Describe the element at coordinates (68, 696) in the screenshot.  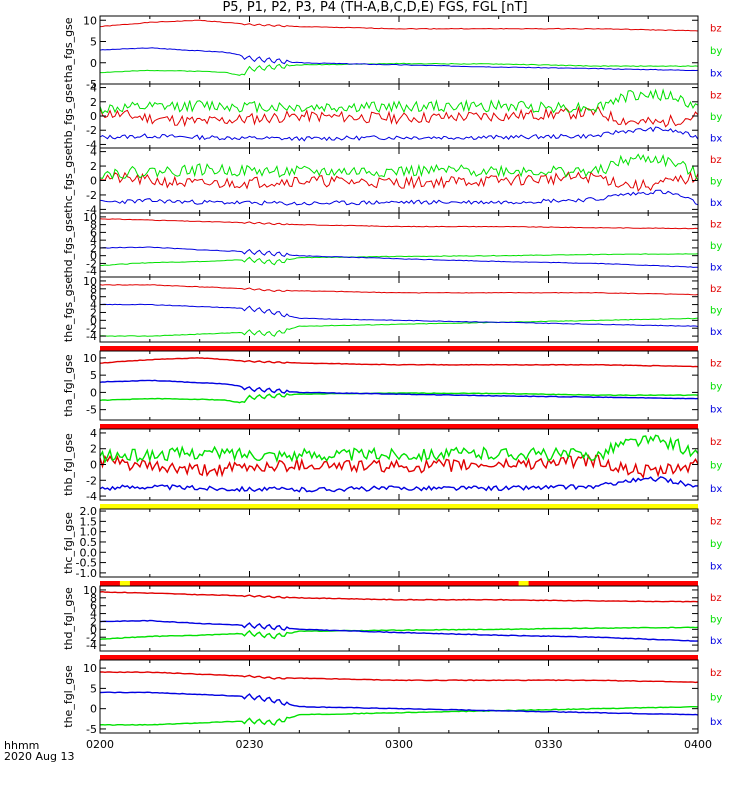
I see `y-axis-label: the_fgl_gse` at that location.